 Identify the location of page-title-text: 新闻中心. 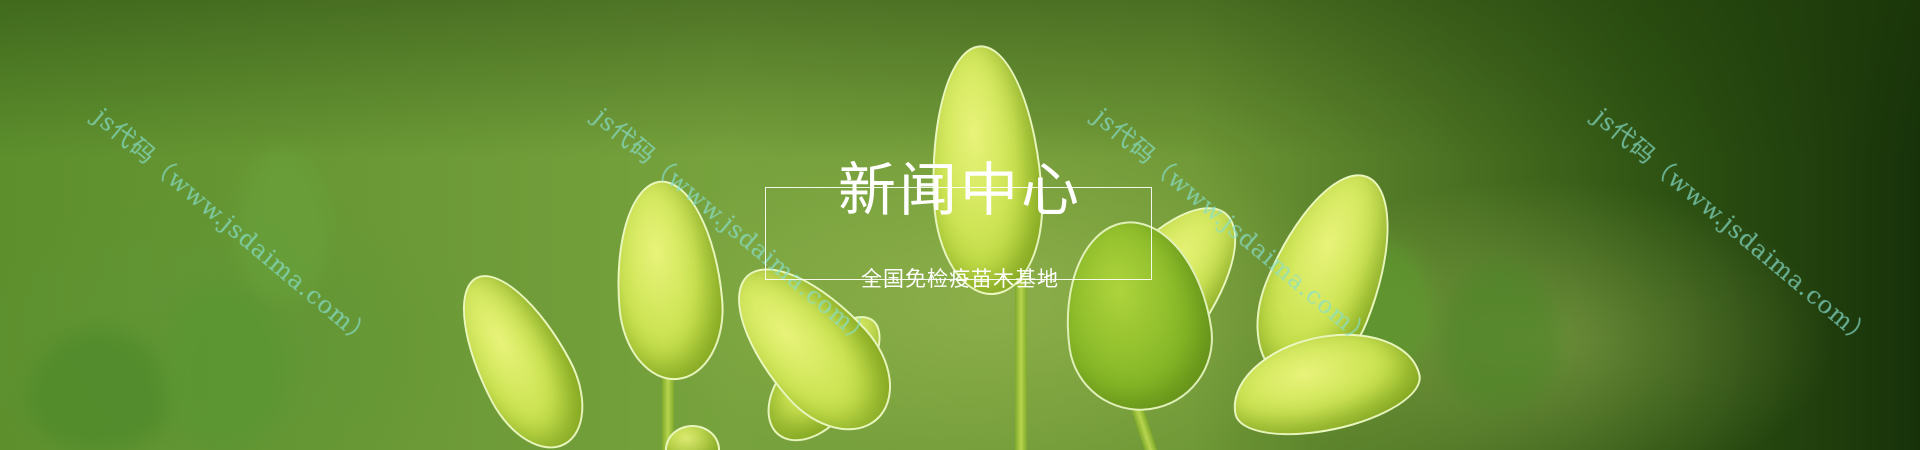
(959, 190).